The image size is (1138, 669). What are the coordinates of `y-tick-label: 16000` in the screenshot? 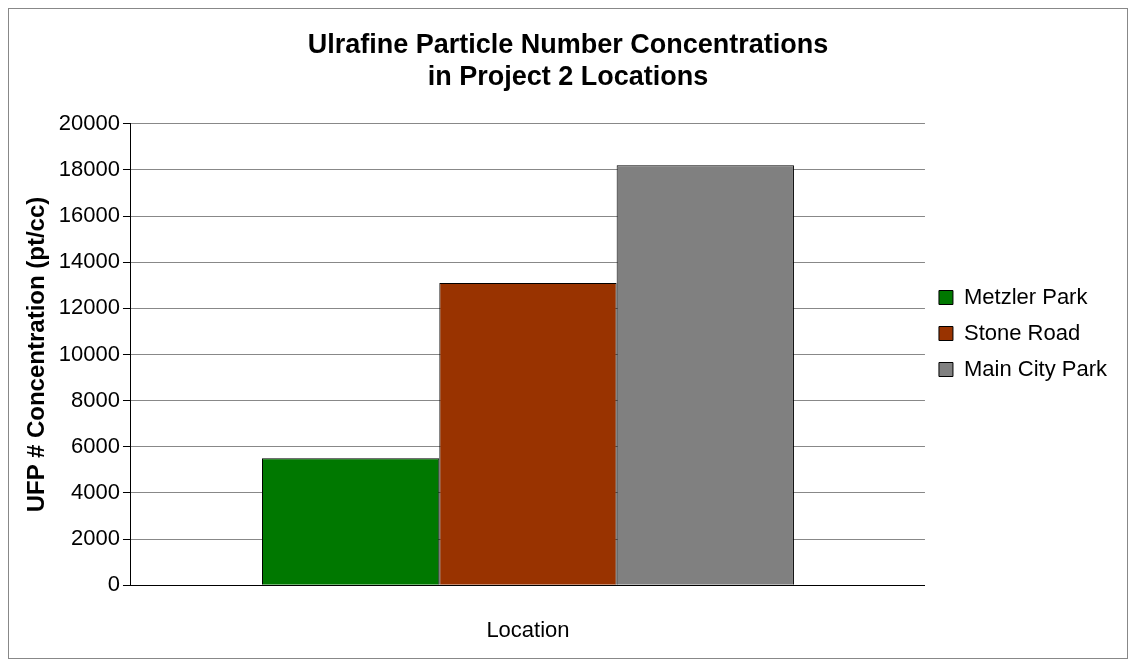 It's located at (89, 215).